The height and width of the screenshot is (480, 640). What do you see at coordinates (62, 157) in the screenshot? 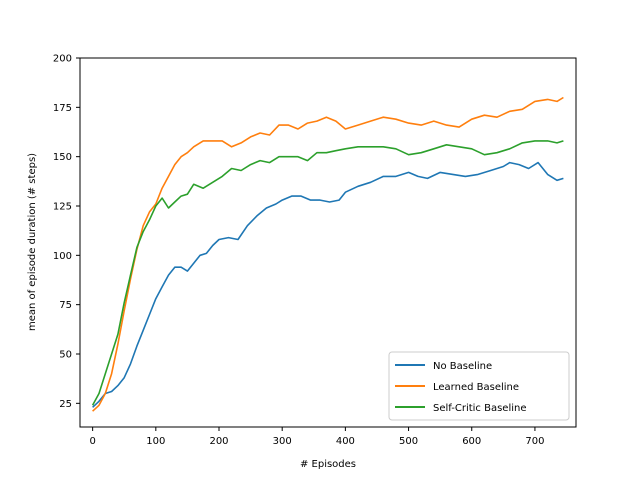
I see `y-tick-label: 150` at bounding box center [62, 157].